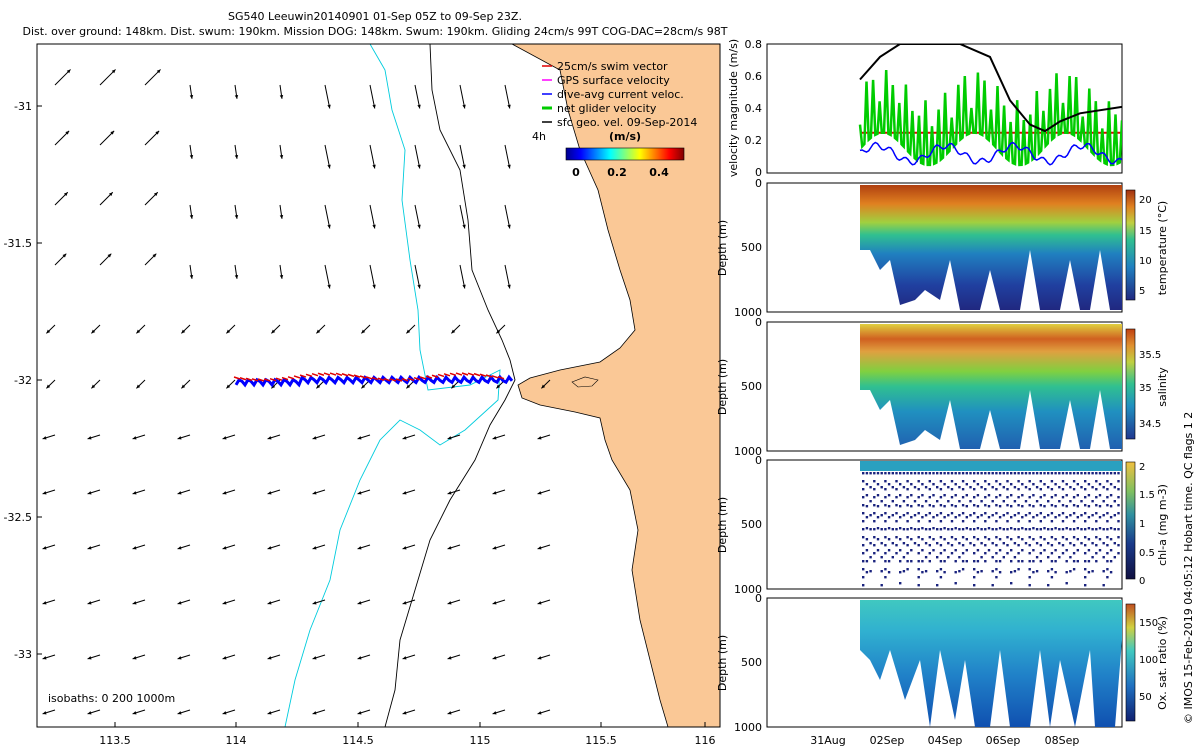  What do you see at coordinates (1130, 384) in the screenshot?
I see `salinity-colorbar` at bounding box center [1130, 384].